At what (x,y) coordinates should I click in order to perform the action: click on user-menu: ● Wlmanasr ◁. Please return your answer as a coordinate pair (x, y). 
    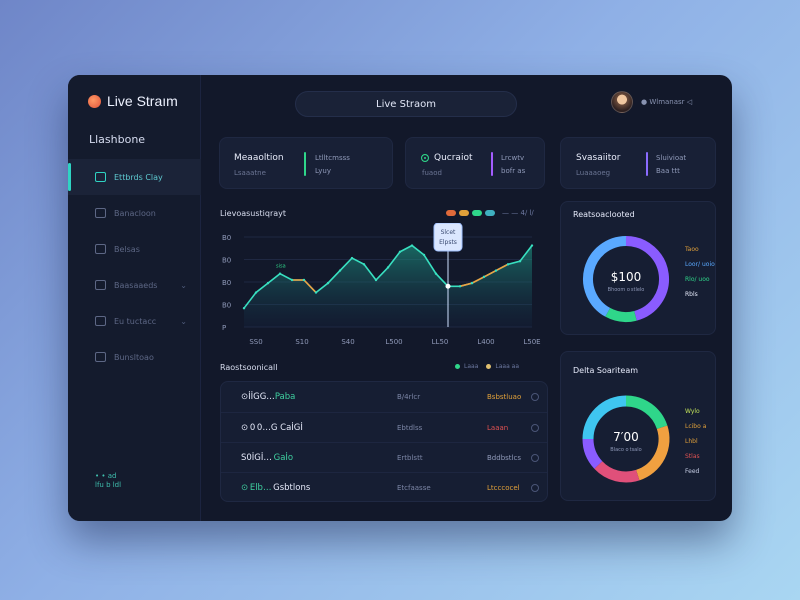
    Looking at the image, I should click on (651, 102).